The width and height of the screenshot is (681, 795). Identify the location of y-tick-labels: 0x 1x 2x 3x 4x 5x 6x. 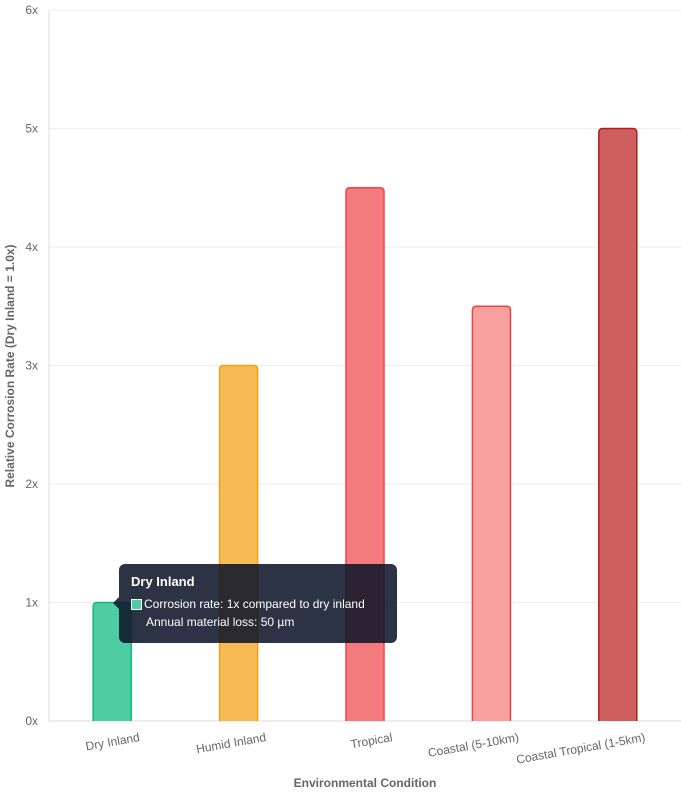
(31, 365).